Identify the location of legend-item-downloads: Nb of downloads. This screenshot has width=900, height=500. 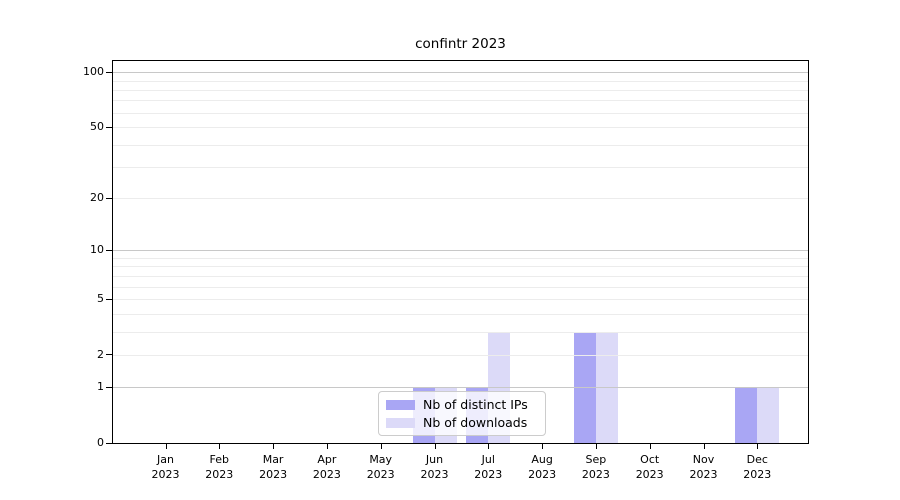
(462, 422).